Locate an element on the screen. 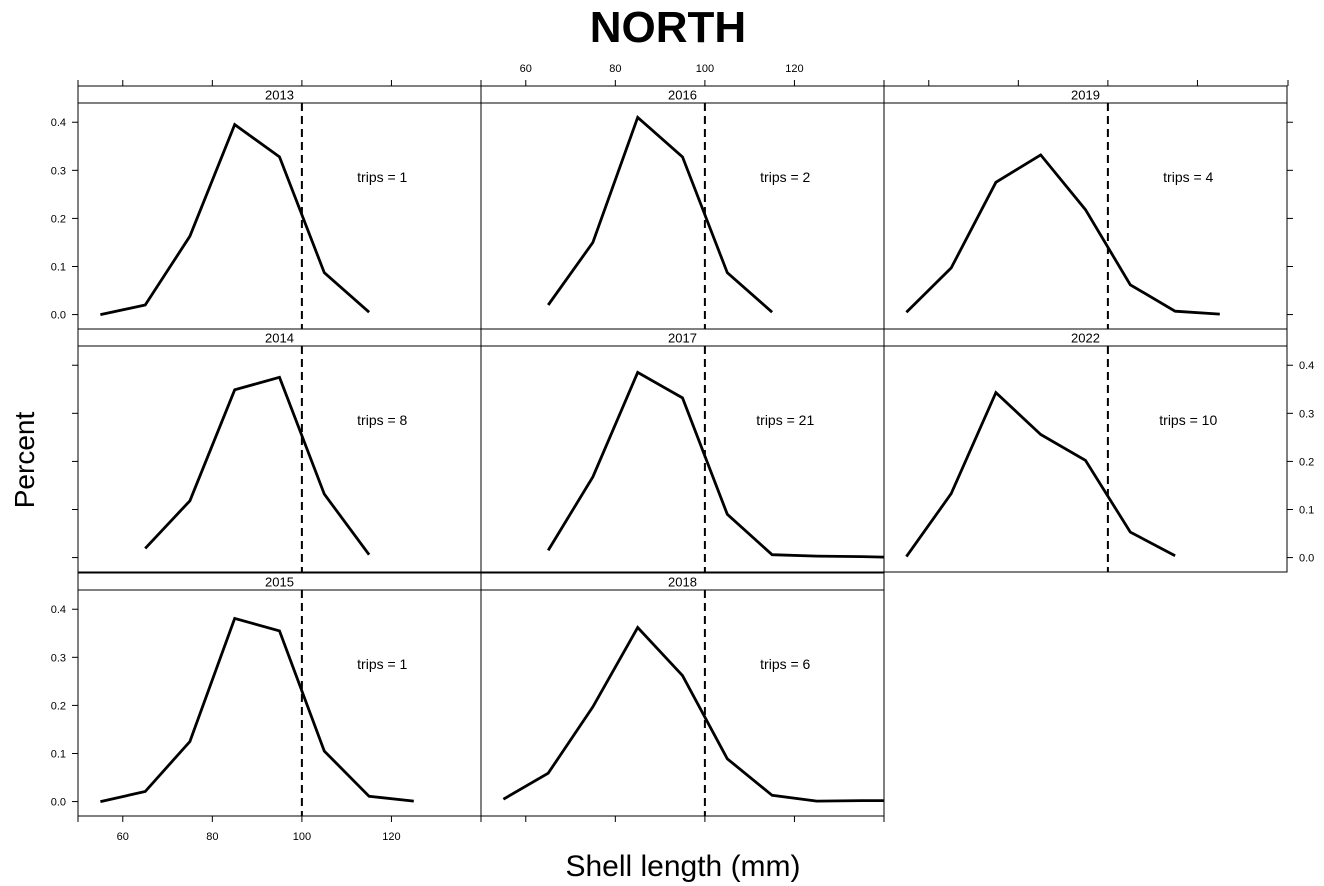 This screenshot has width=1324, height=886. y-tick-label-2013: 0.2 is located at coordinates (58, 219).